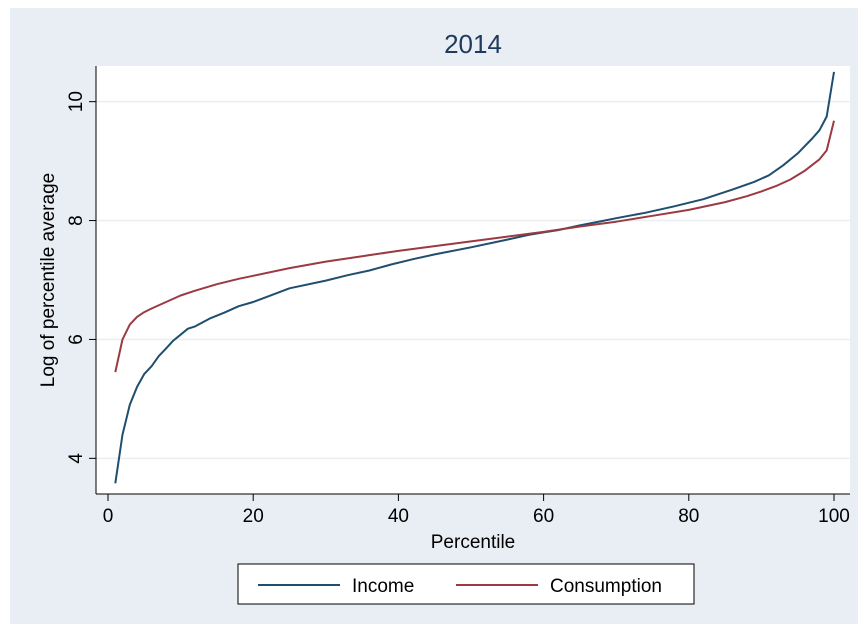  What do you see at coordinates (108, 516) in the screenshot?
I see `x-tick-label: 0` at bounding box center [108, 516].